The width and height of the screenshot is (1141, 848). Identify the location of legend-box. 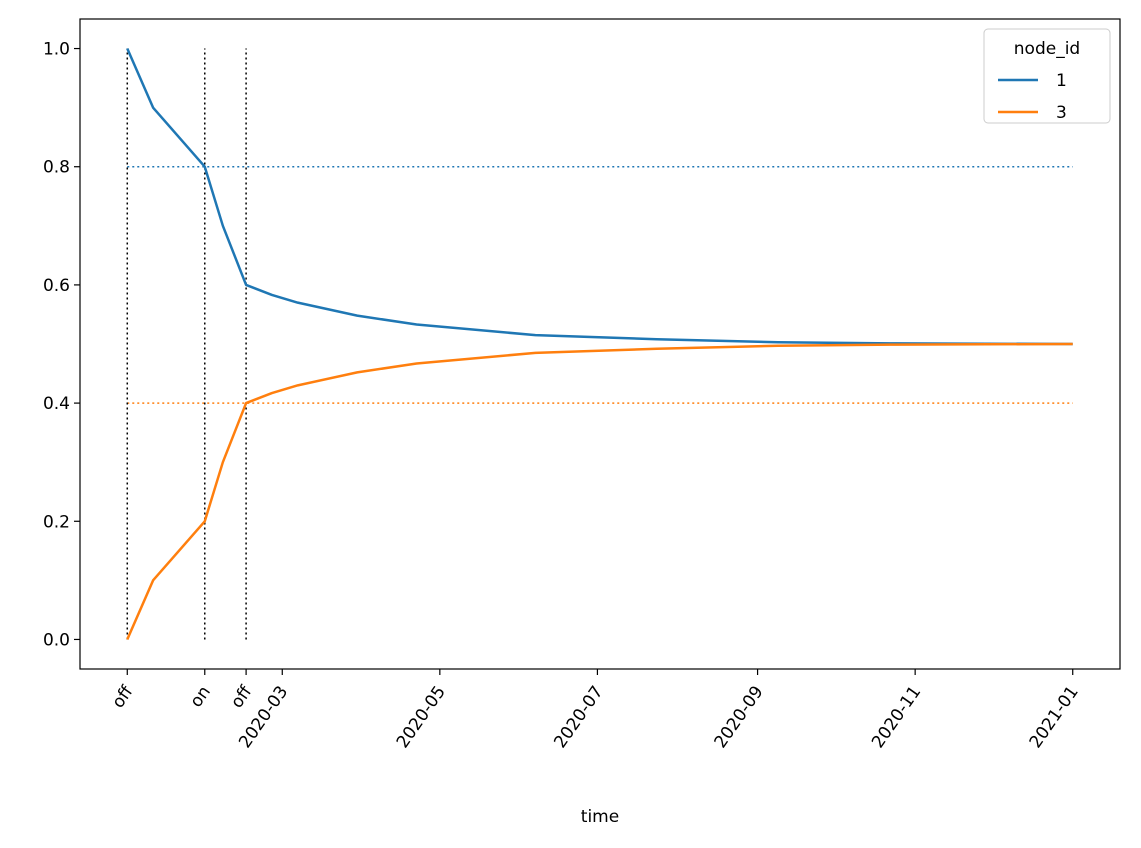
(1047, 76).